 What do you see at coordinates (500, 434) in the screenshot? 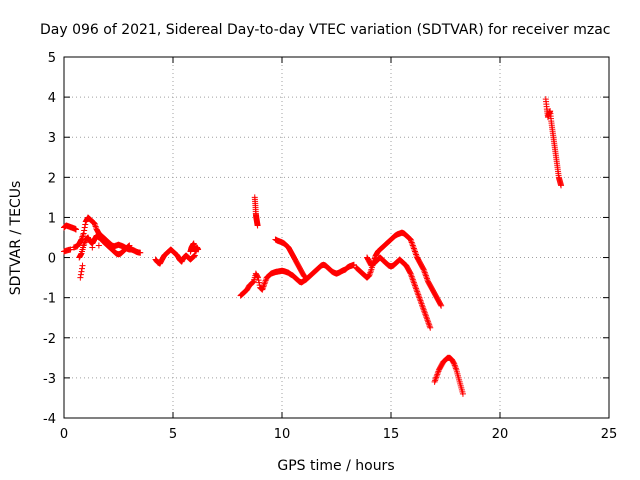
I see `x-tick-label: 20` at bounding box center [500, 434].